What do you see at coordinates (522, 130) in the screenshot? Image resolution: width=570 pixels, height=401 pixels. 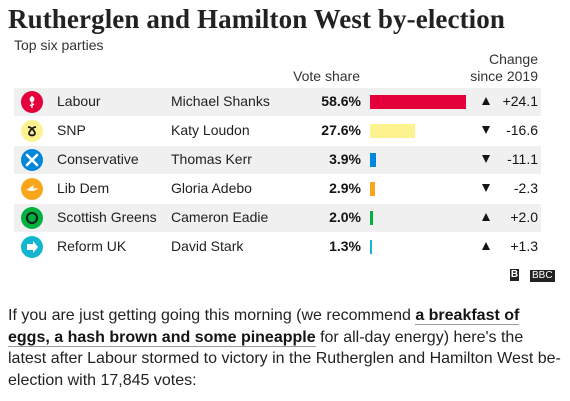 I see `change-label: -16.6` at bounding box center [522, 130].